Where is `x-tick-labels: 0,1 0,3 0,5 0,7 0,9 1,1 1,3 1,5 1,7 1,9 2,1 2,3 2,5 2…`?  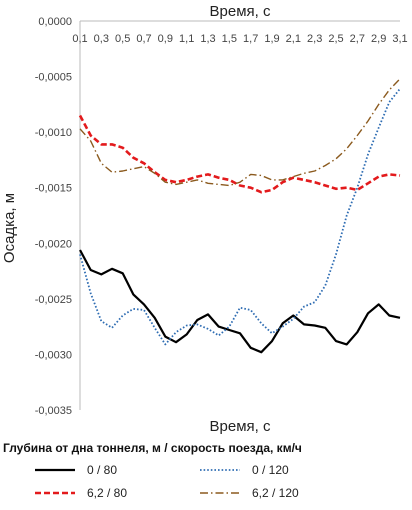
x-tick-labels: 0,1 0,3 0,5 0,7 0,9 1,1 1,3 1,5 1,7 1,9 2,1 2,3 2,5 2… is located at coordinates (239, 39).